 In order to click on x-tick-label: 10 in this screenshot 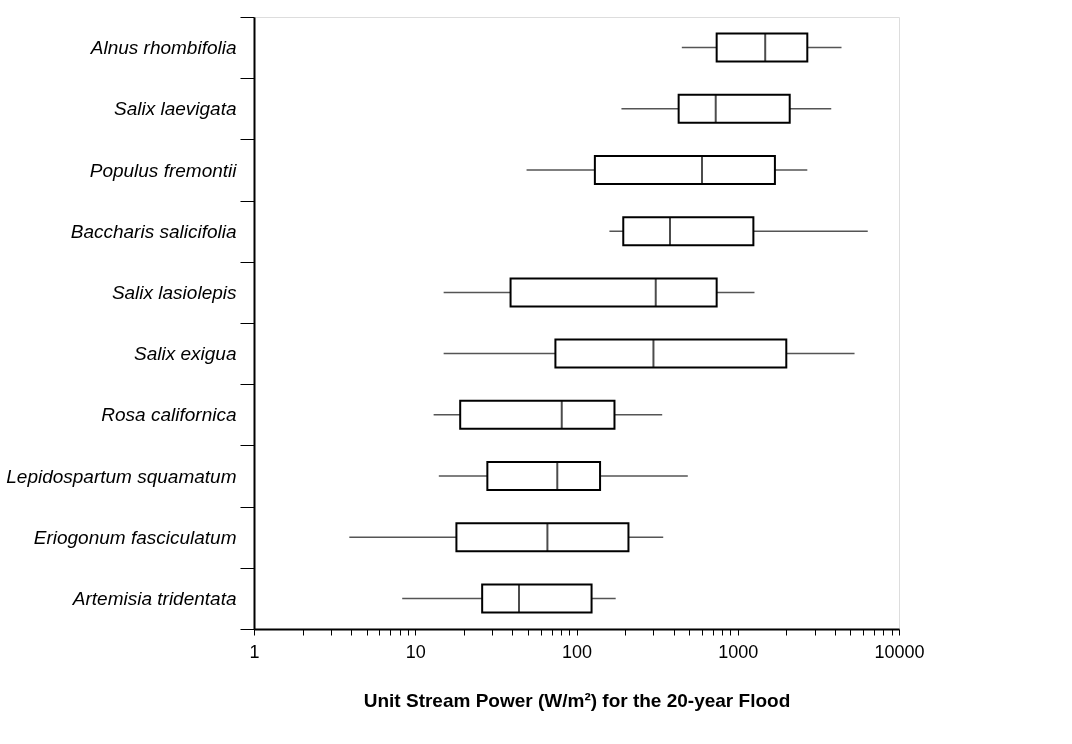, I will do `click(415, 651)`.